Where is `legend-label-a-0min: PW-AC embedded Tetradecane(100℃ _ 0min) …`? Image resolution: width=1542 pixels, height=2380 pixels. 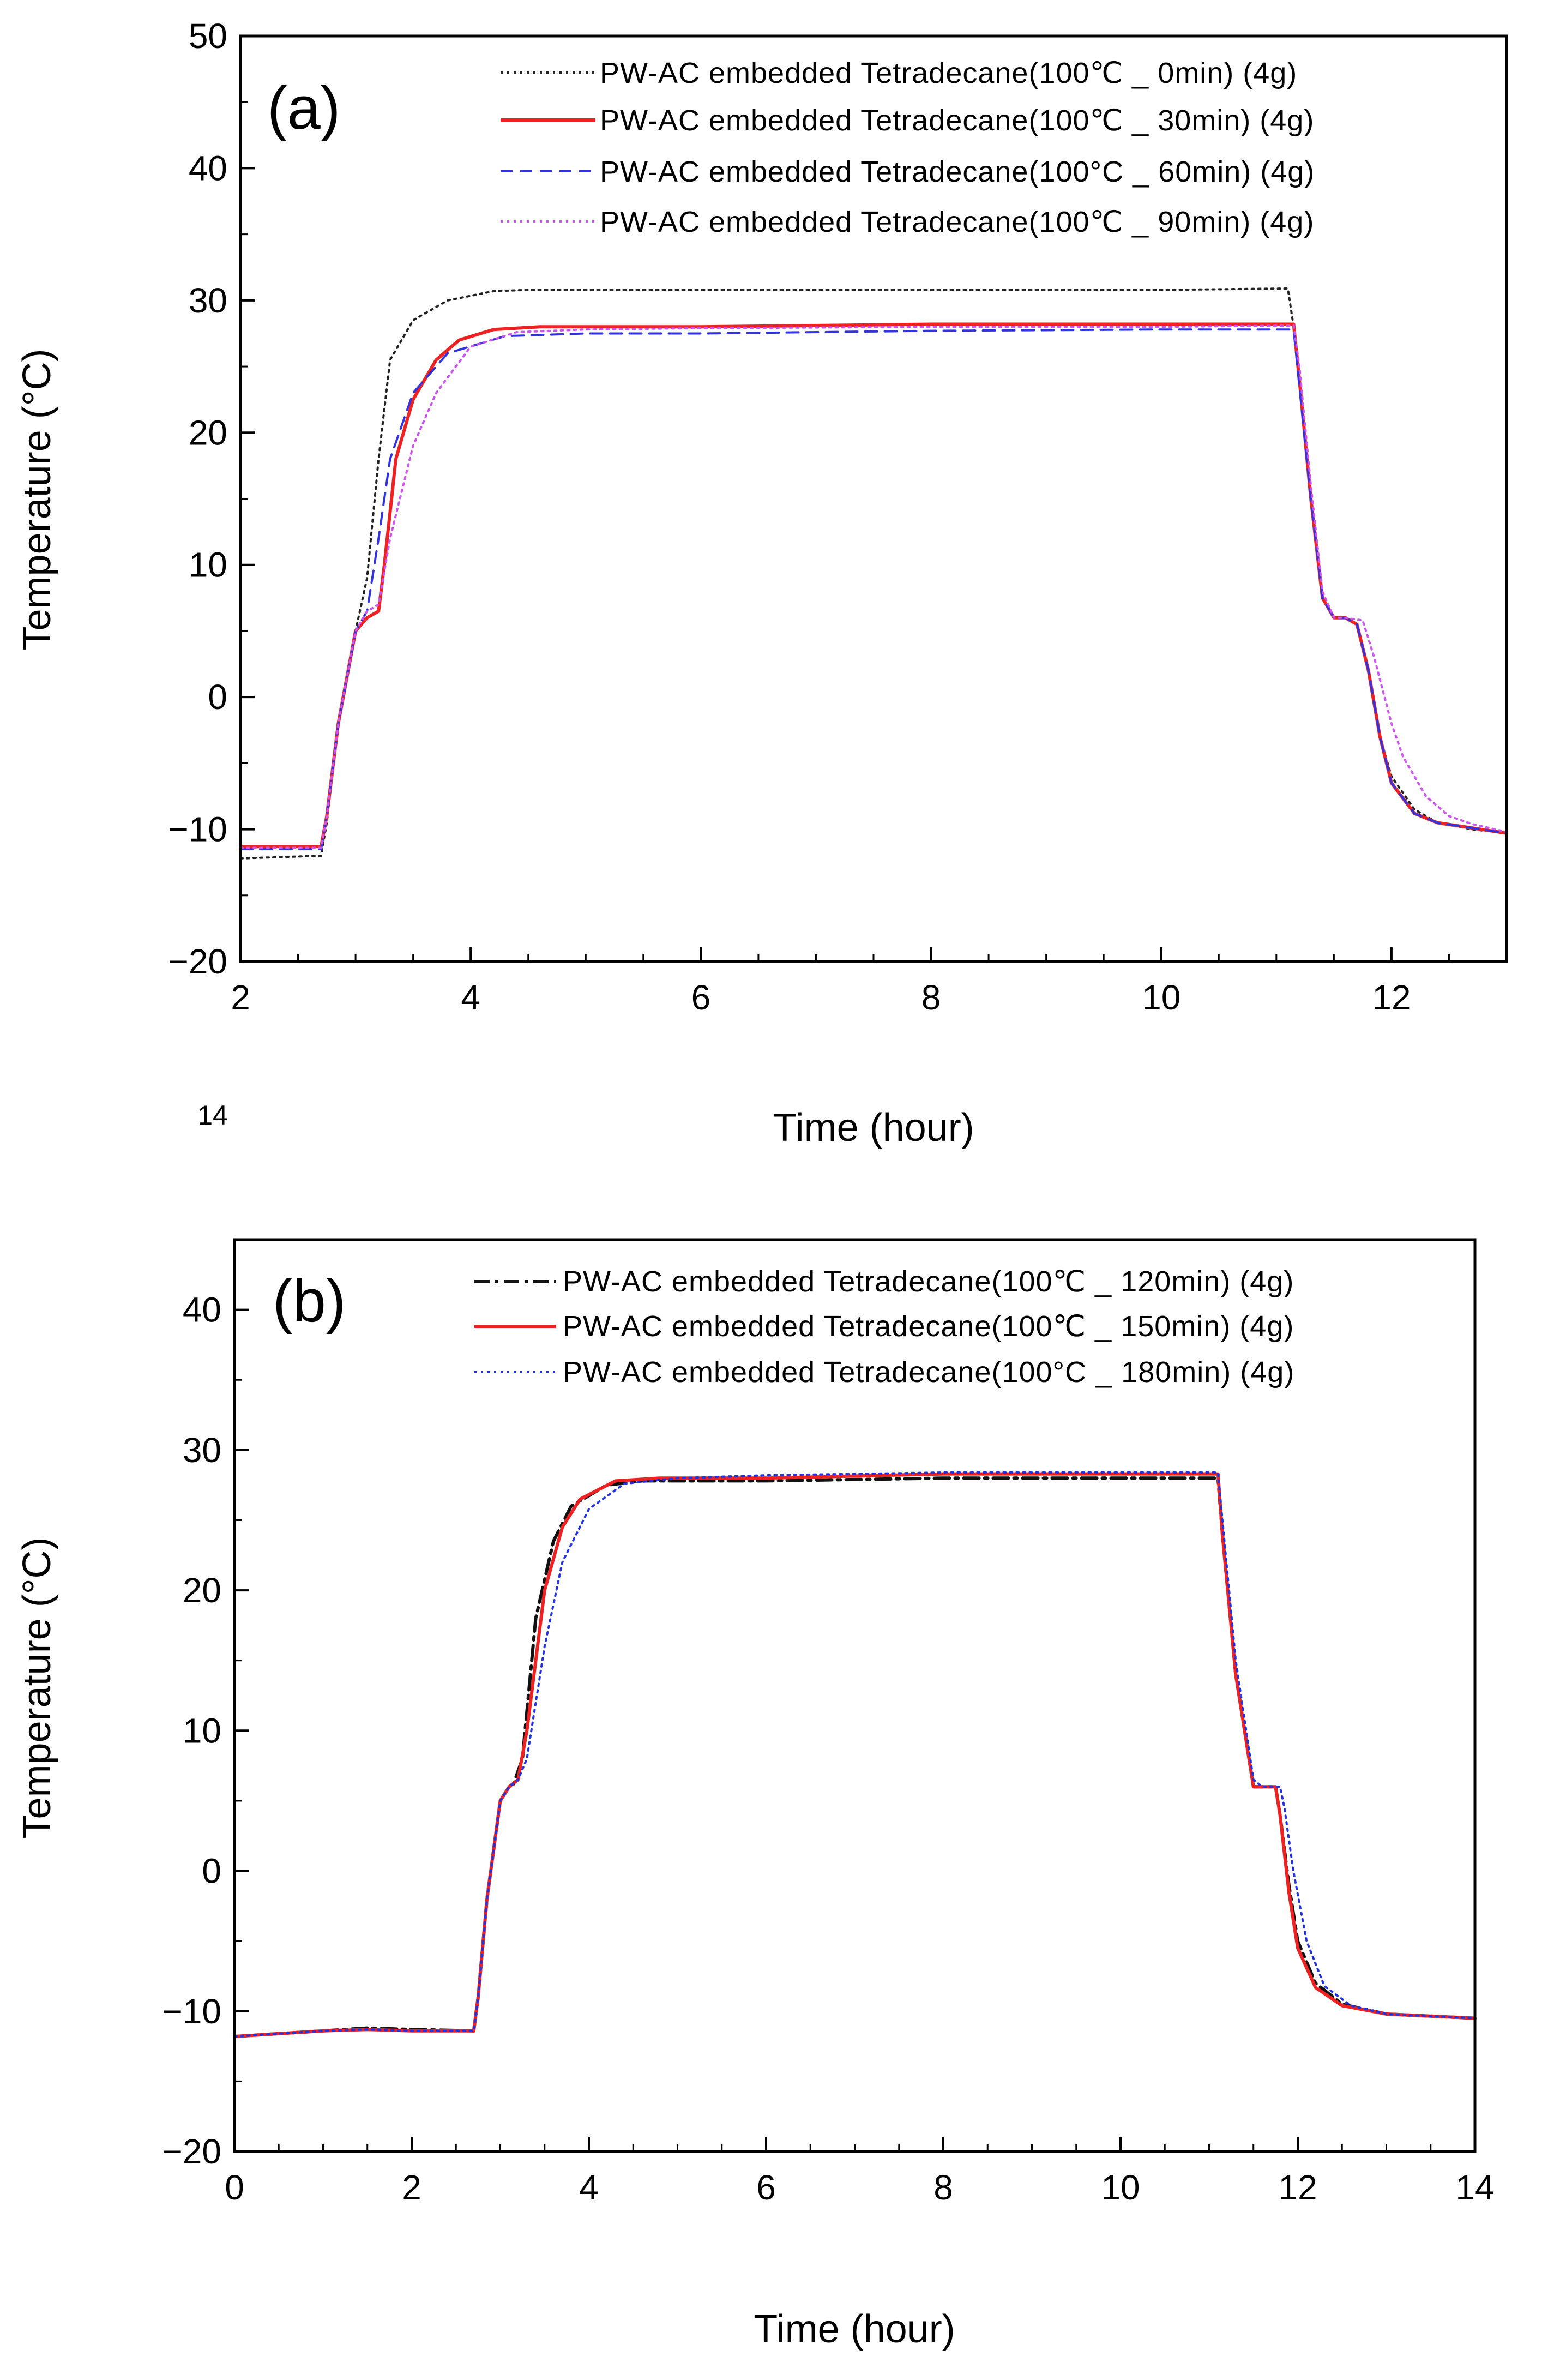
legend-label-a-0min: PW-AC embedded Tetradecane(100℃ _ 0min) … is located at coordinates (948, 73).